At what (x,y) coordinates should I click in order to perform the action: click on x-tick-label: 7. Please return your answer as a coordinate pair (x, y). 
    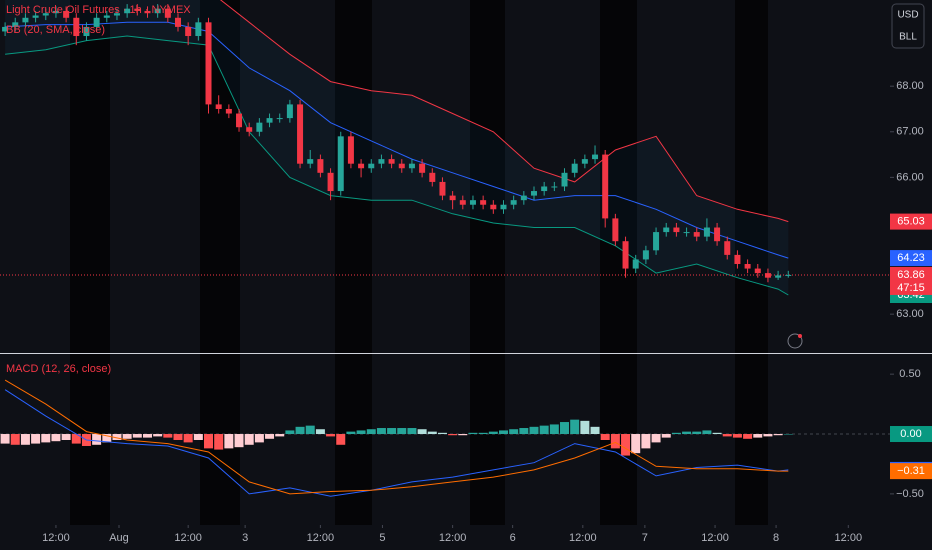
    Looking at the image, I should click on (645, 538).